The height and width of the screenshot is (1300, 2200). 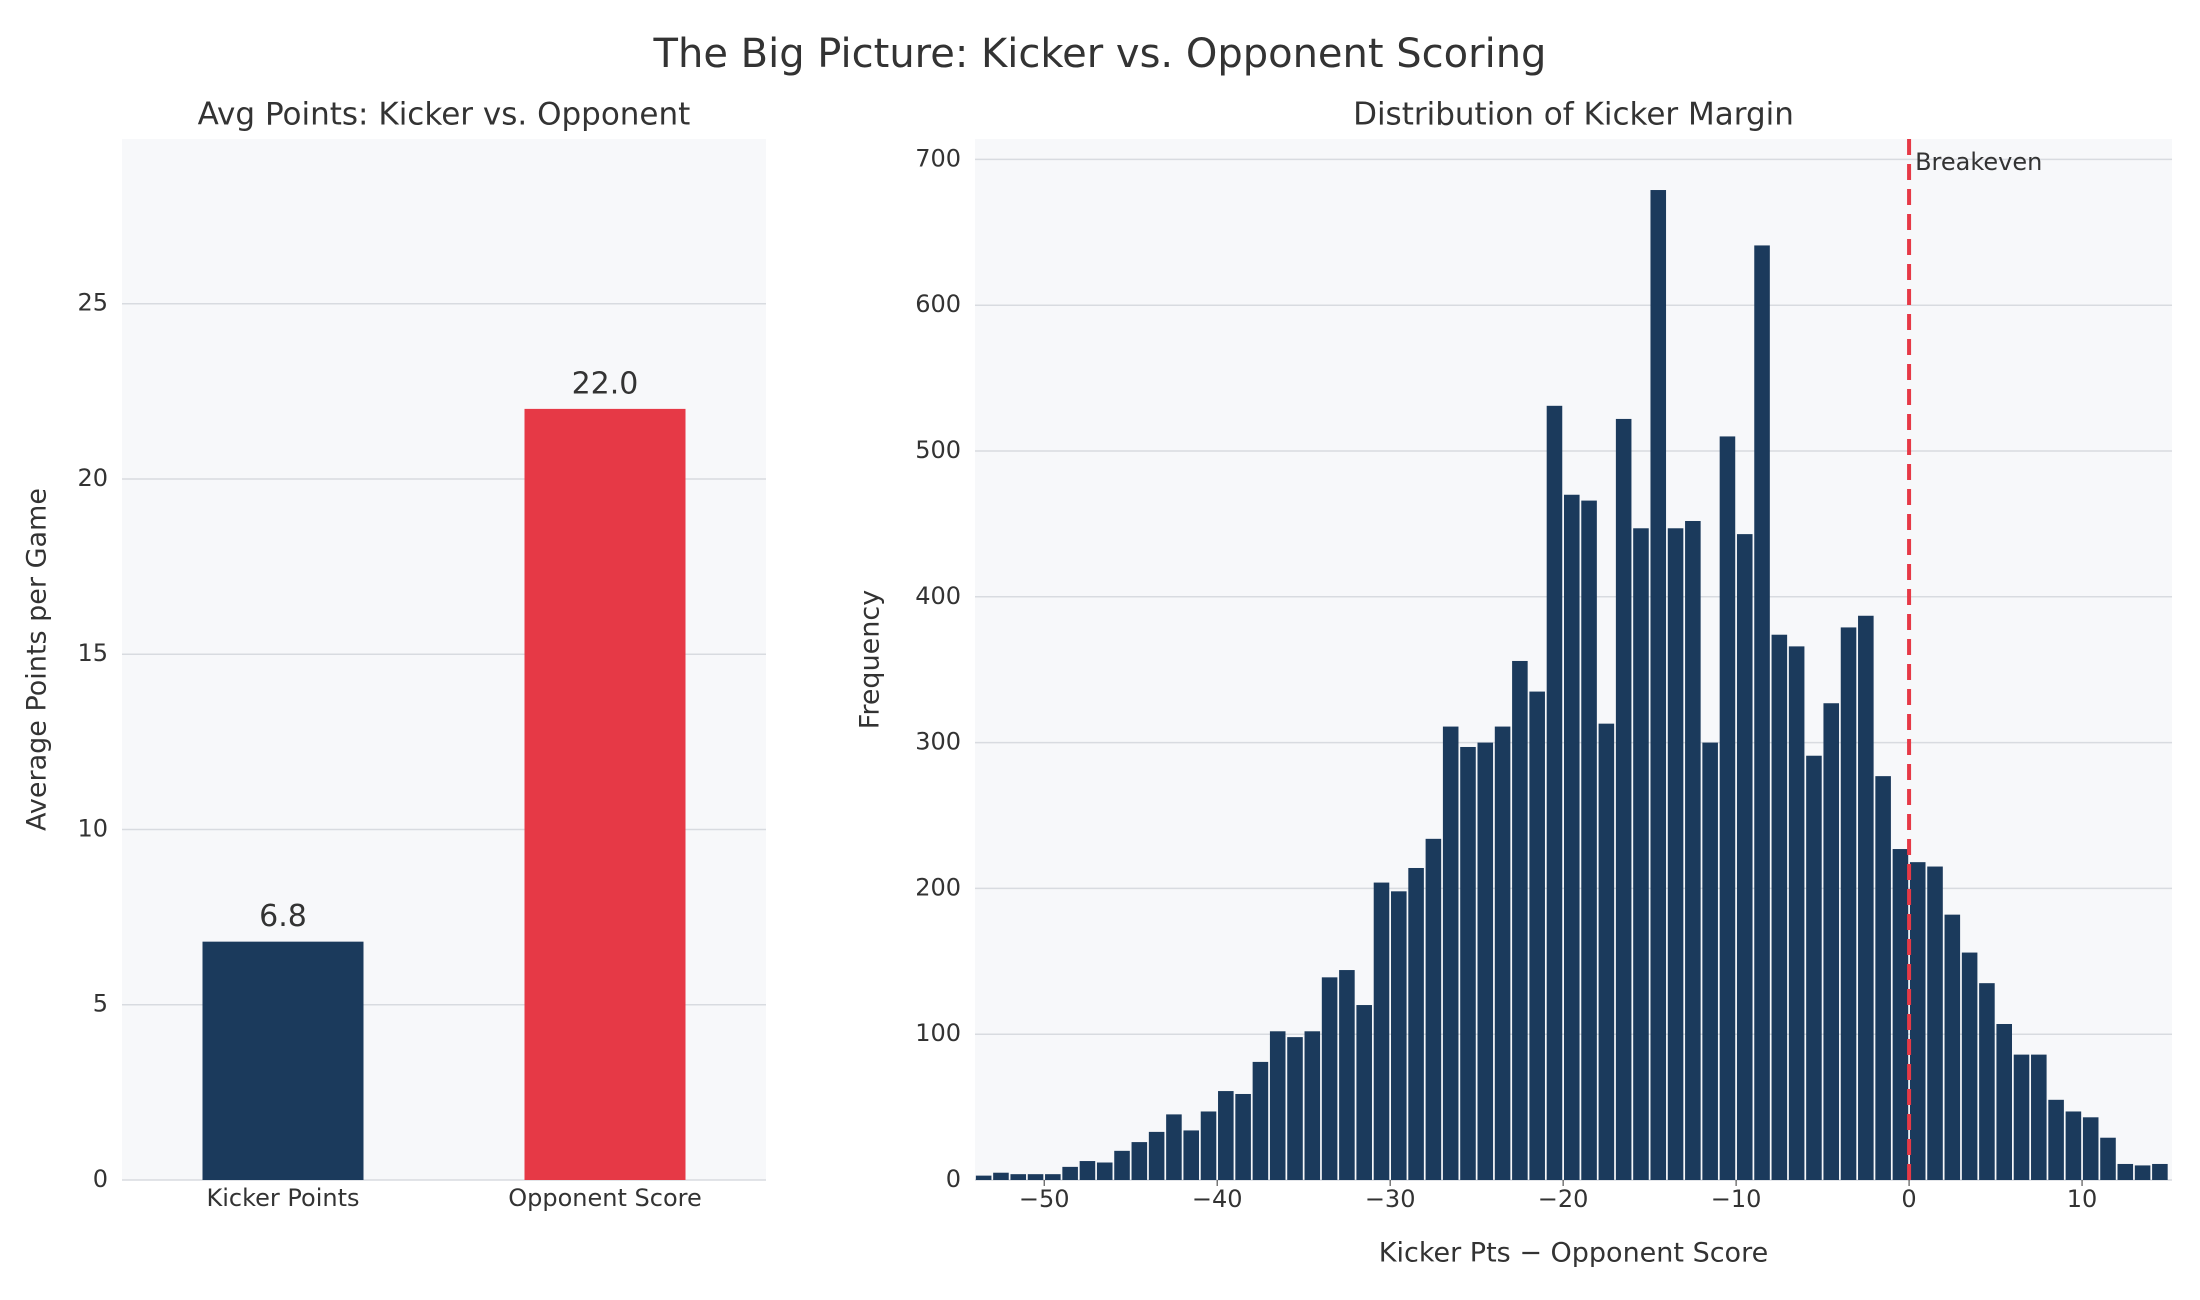 What do you see at coordinates (1978, 162) in the screenshot?
I see `reference-label: Breakeven` at bounding box center [1978, 162].